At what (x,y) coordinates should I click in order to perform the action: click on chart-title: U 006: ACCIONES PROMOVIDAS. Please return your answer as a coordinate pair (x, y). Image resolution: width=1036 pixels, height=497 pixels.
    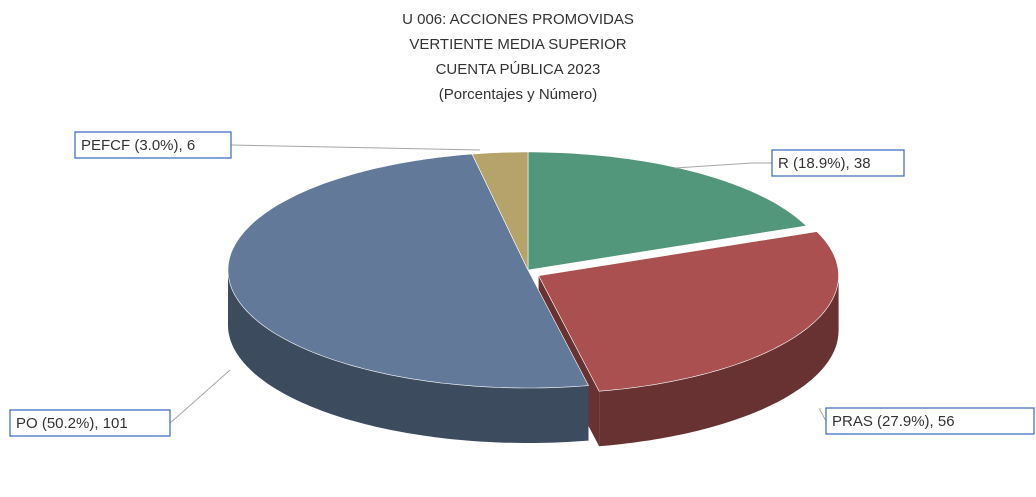
    Looking at the image, I should click on (518, 19).